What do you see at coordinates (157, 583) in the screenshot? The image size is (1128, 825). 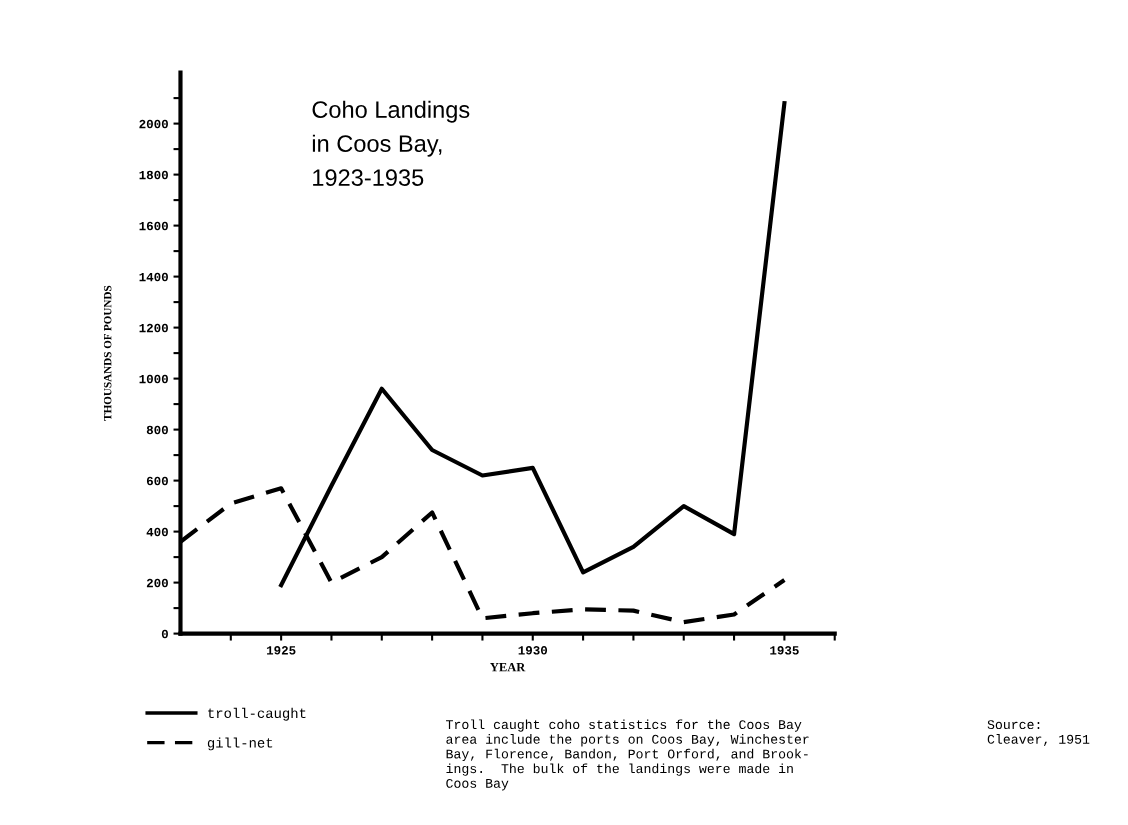 I see `y-tick-label: 200` at bounding box center [157, 583].